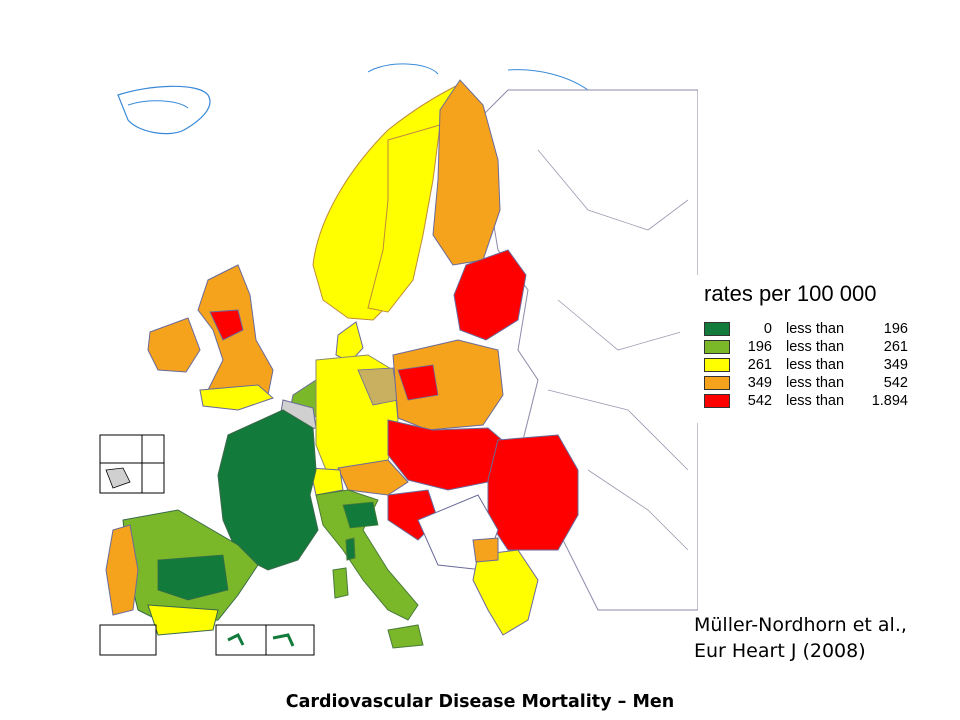 The width and height of the screenshot is (960, 720). I want to click on region-west-poland, so click(418, 382).